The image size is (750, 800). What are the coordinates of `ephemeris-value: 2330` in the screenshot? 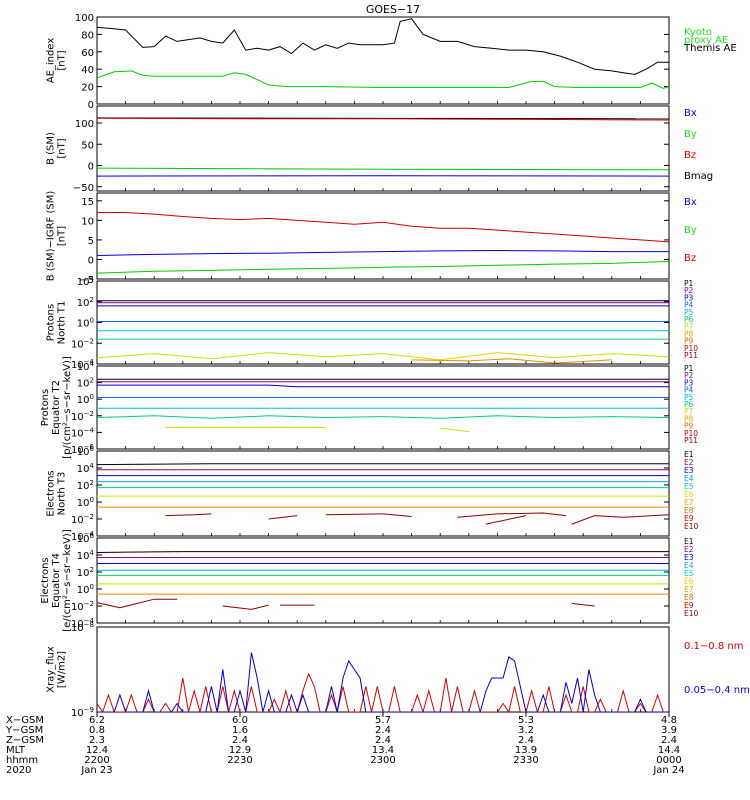 It's located at (525, 760).